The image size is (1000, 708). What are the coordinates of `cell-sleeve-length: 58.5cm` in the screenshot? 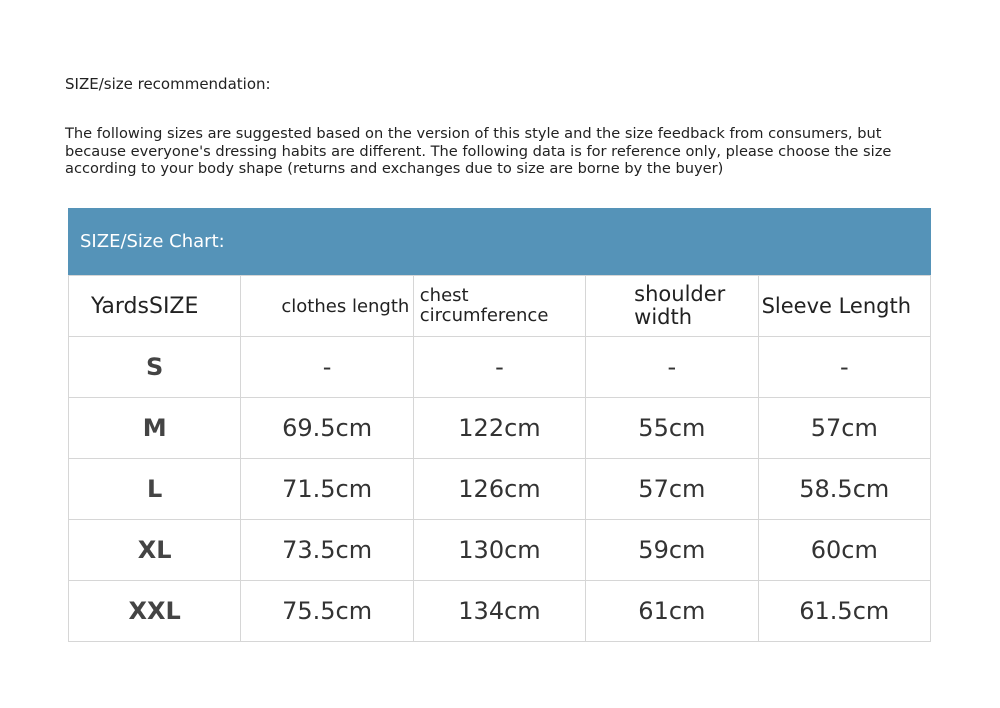 It's located at (844, 489).